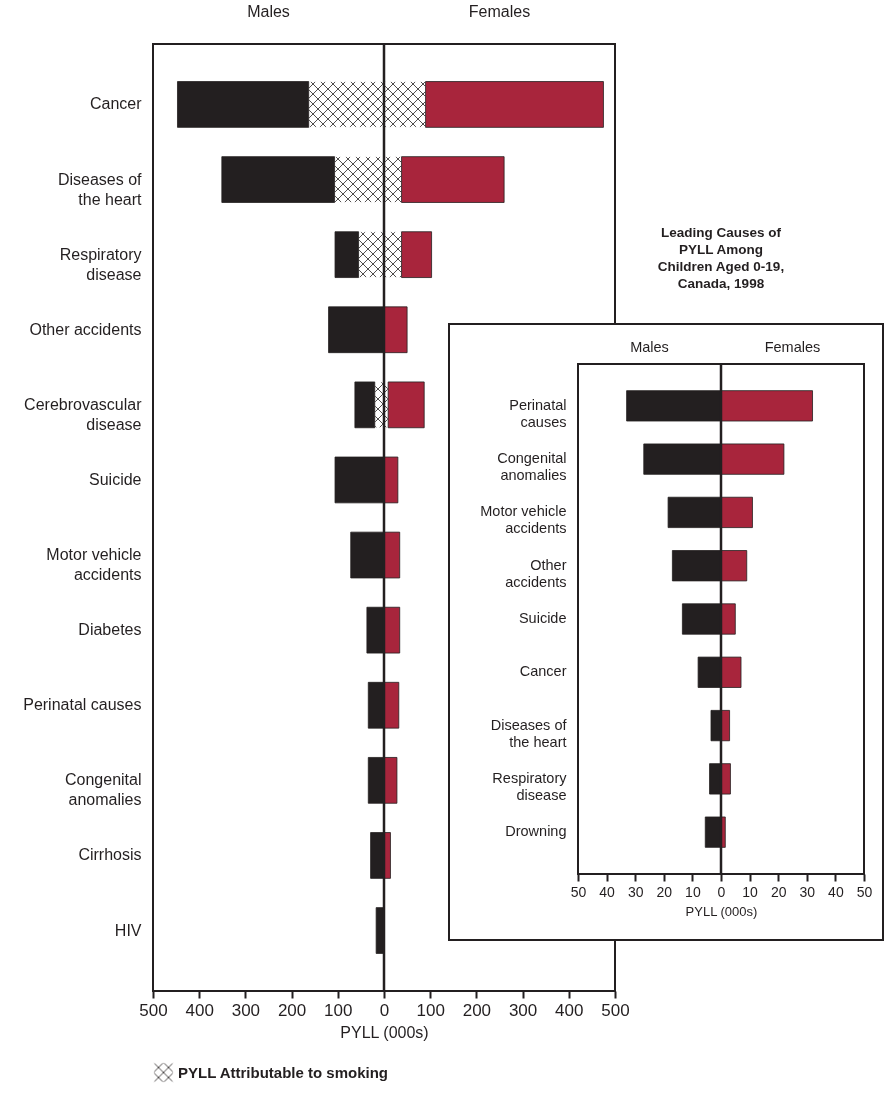 This screenshot has height=1094, width=884. I want to click on y-tick-label: Cerebrovascular disease, so click(83, 414).